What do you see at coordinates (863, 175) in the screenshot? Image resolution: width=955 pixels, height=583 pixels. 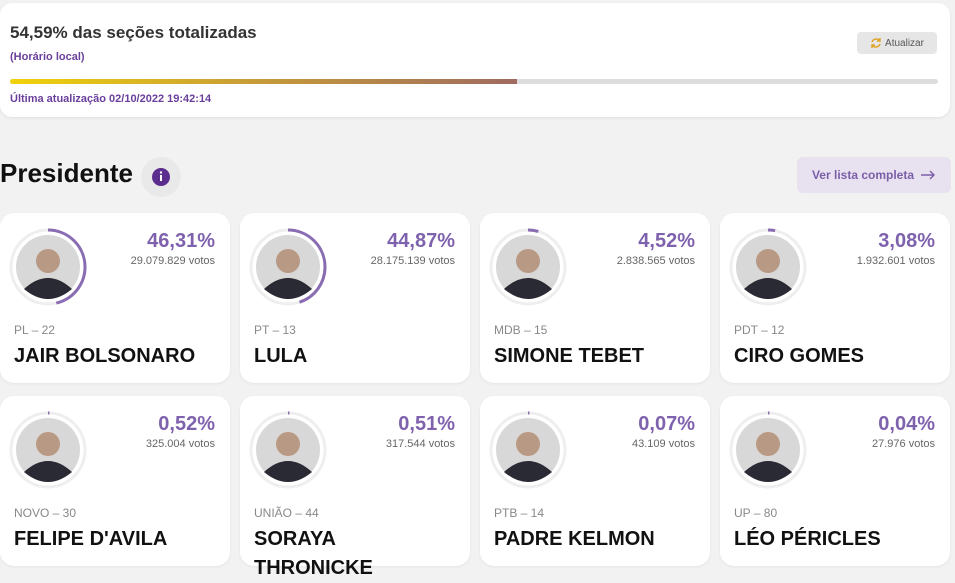 I see `full-list-label: Ver lista completa` at bounding box center [863, 175].